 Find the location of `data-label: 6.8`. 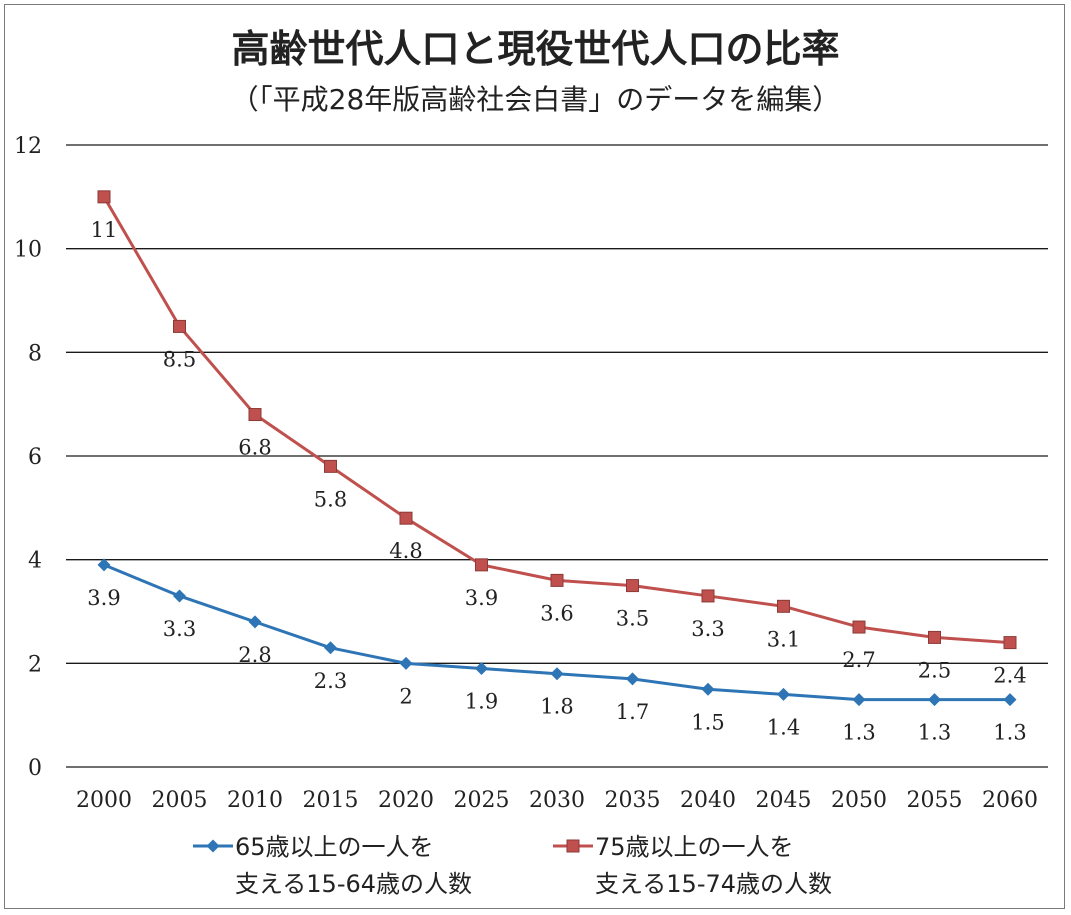

data-label: 6.8 is located at coordinates (254, 448).